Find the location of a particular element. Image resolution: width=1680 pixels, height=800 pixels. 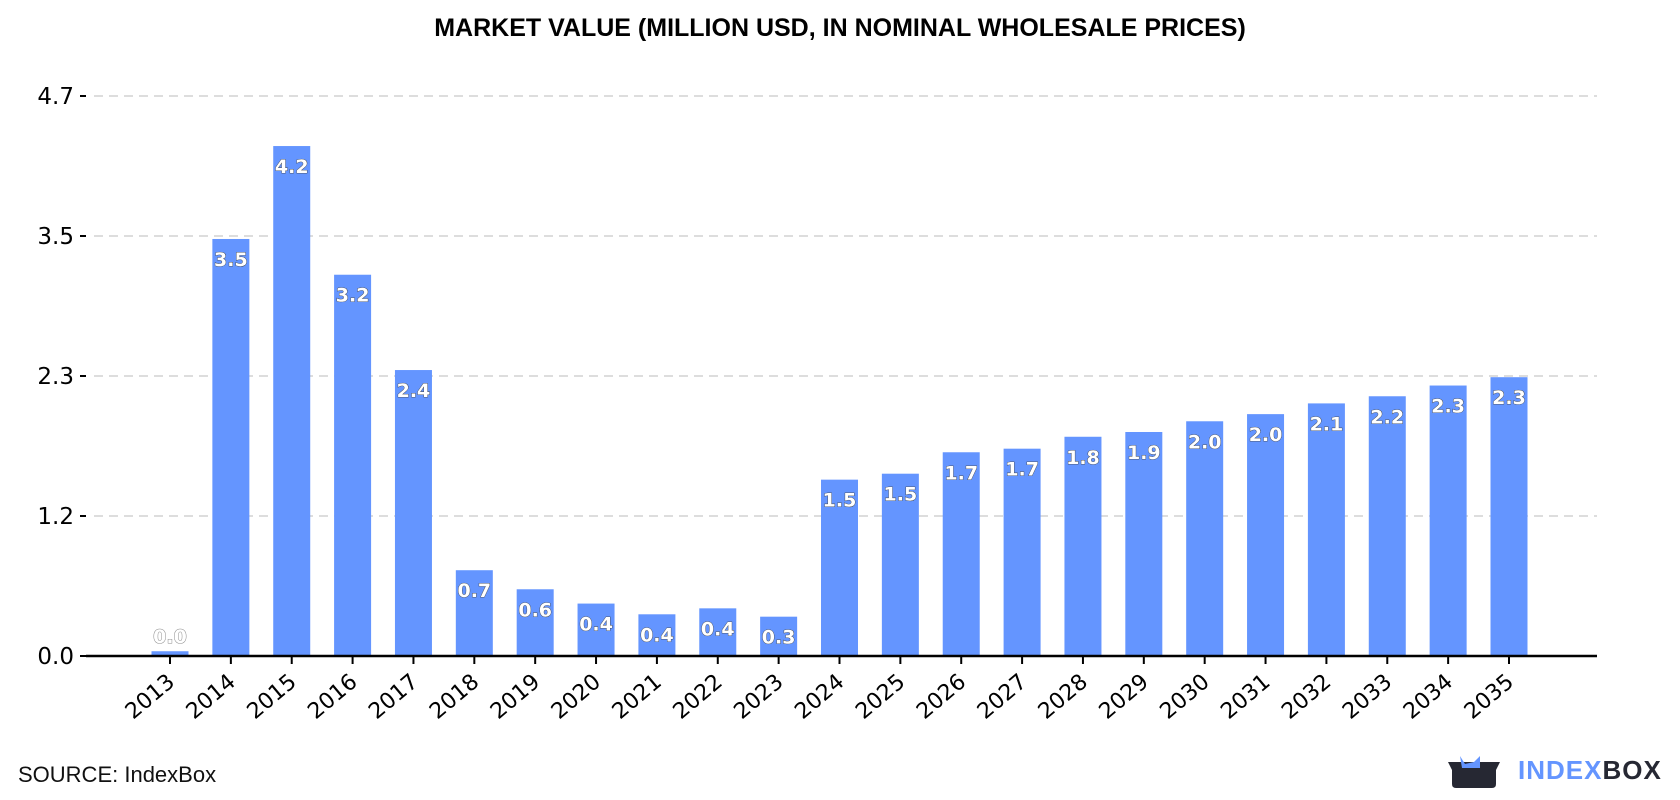

x-tick-label: 2018 is located at coordinates (454, 696).